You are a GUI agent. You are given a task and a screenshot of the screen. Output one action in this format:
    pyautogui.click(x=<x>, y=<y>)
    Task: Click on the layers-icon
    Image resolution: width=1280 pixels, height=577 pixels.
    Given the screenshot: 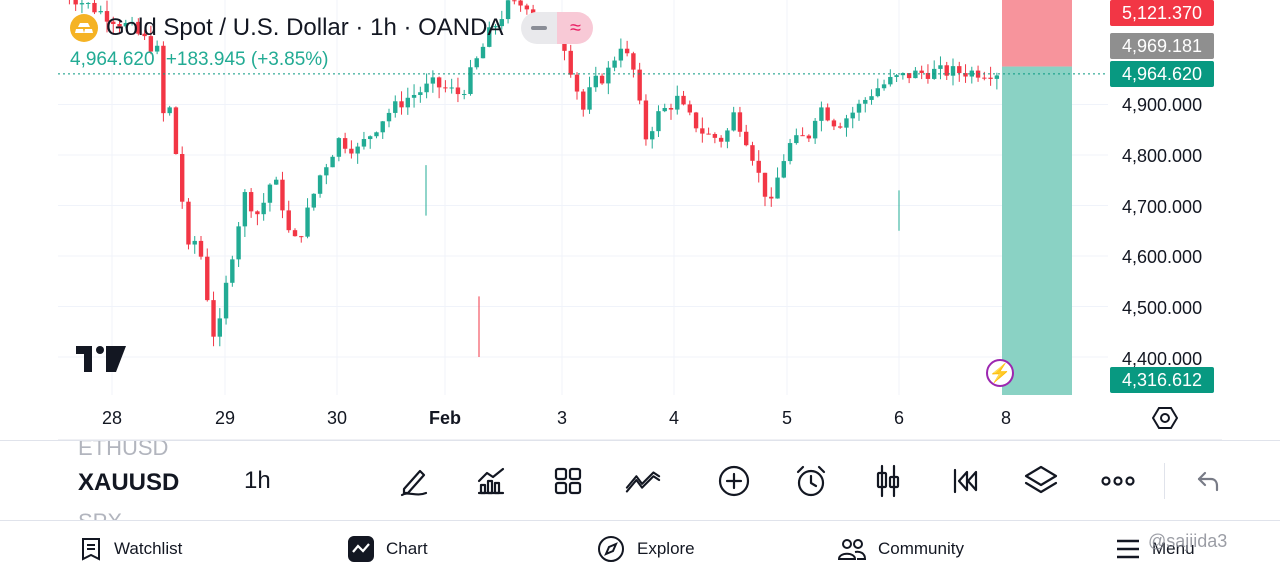 What is the action you would take?
    pyautogui.click(x=1041, y=481)
    